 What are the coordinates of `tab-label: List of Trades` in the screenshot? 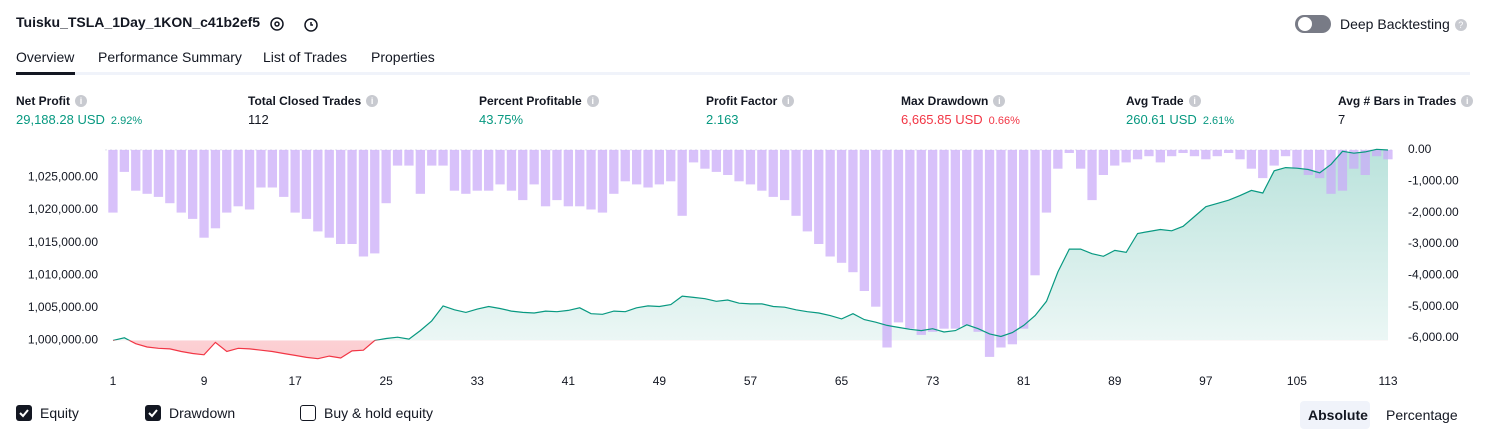 It's located at (305, 57).